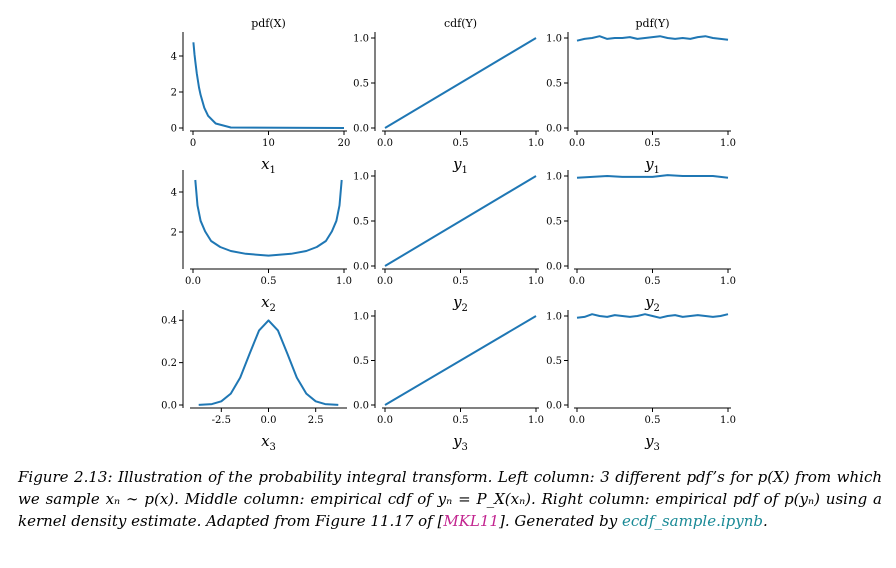  What do you see at coordinates (268, 442) in the screenshot?
I see `x-axis-label: x3` at bounding box center [268, 442].